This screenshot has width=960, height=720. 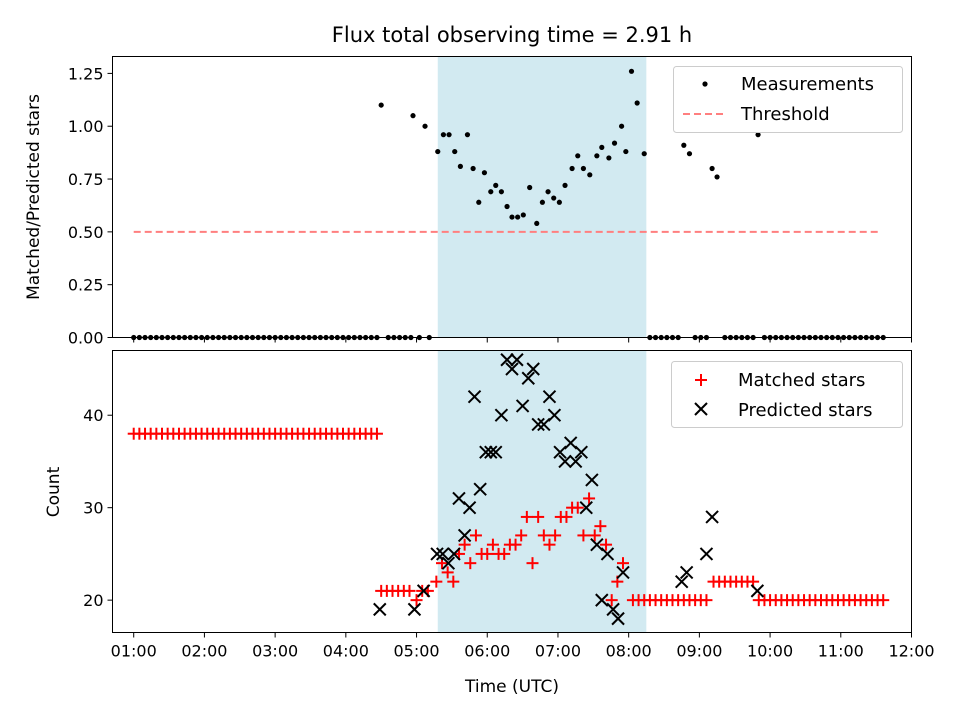 I want to click on y-tick-label: 0.25, so click(x=86, y=285).